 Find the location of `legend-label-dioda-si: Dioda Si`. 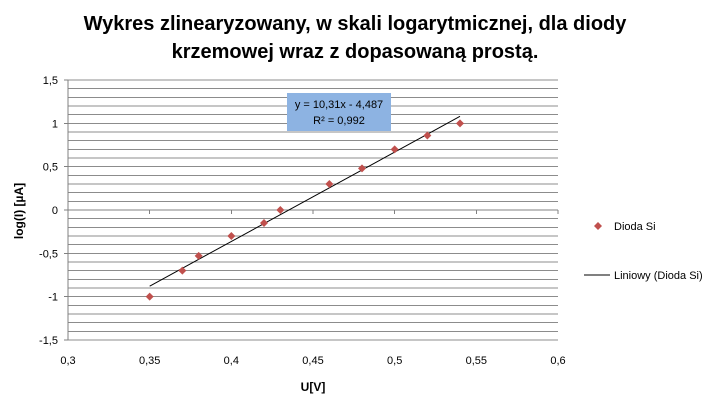

legend-label-dioda-si: Dioda Si is located at coordinates (635, 227).